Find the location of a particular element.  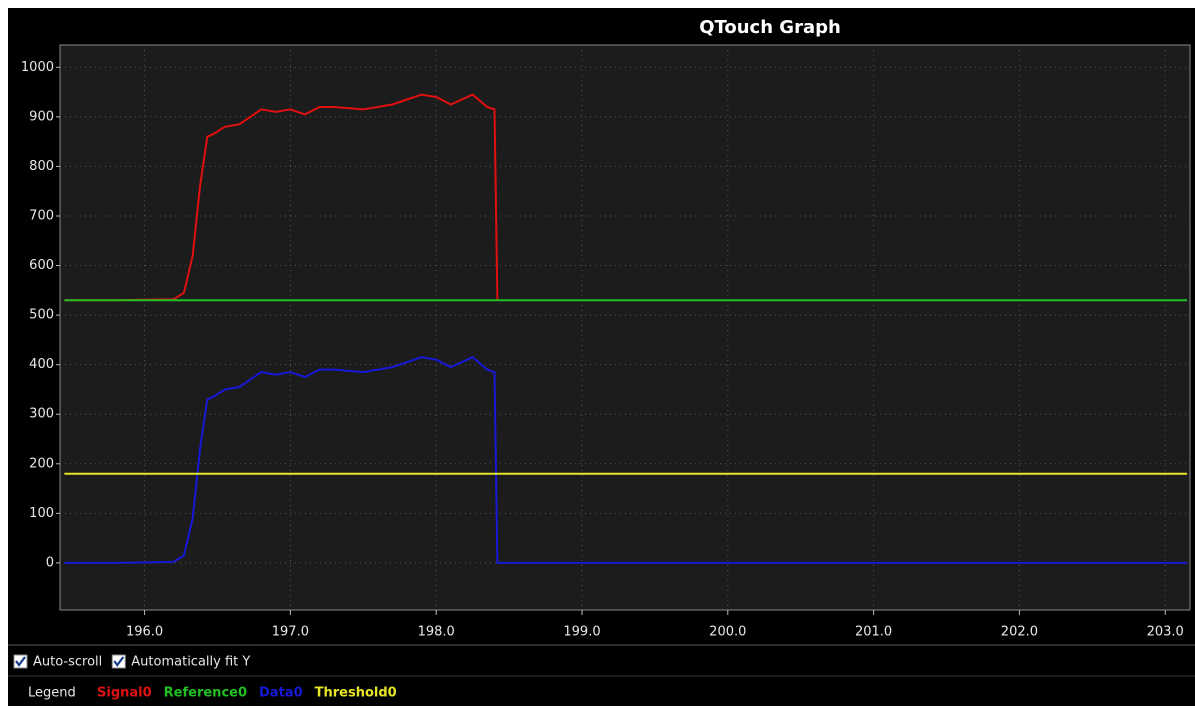

x-tick-label: 199.0 is located at coordinates (581, 632).